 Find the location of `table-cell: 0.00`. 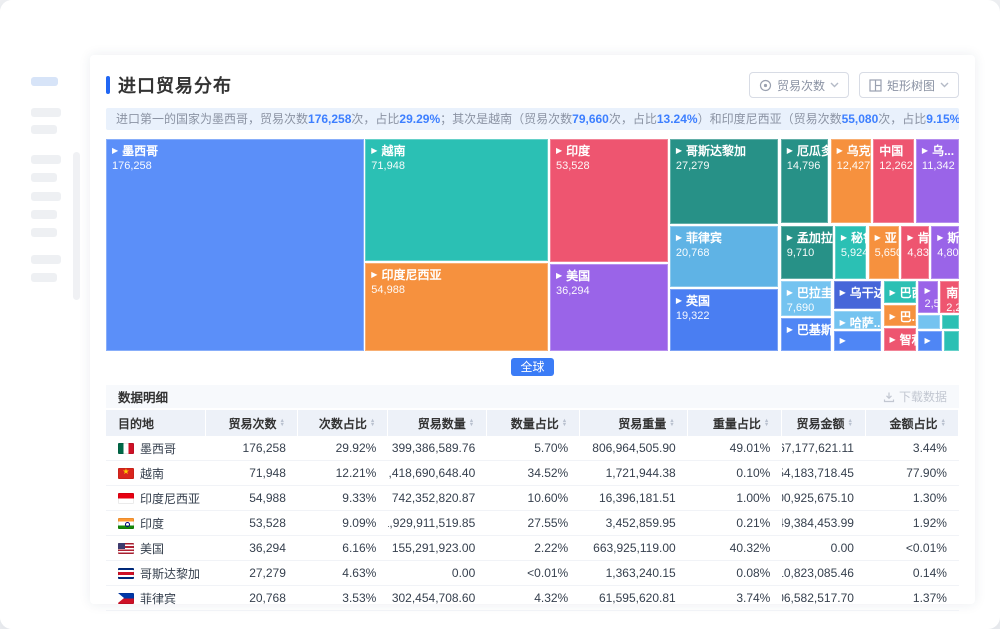

table-cell: 0.00 is located at coordinates (463, 573).